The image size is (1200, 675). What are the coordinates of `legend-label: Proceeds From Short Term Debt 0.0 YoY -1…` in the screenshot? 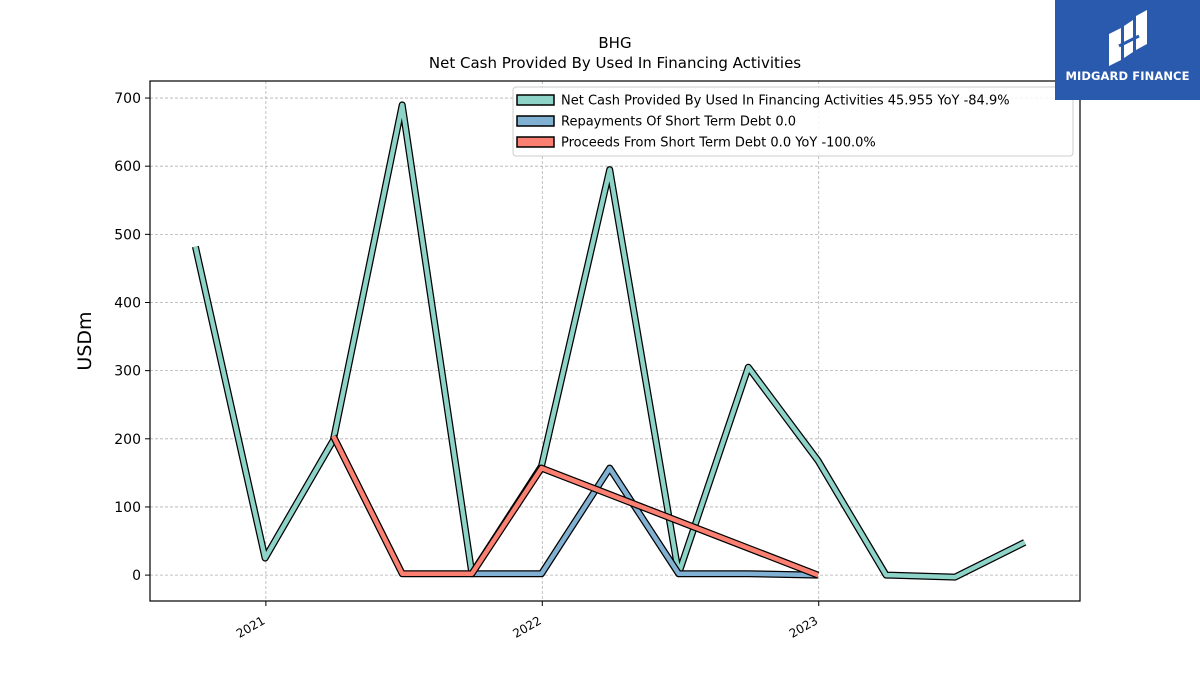 It's located at (718, 143).